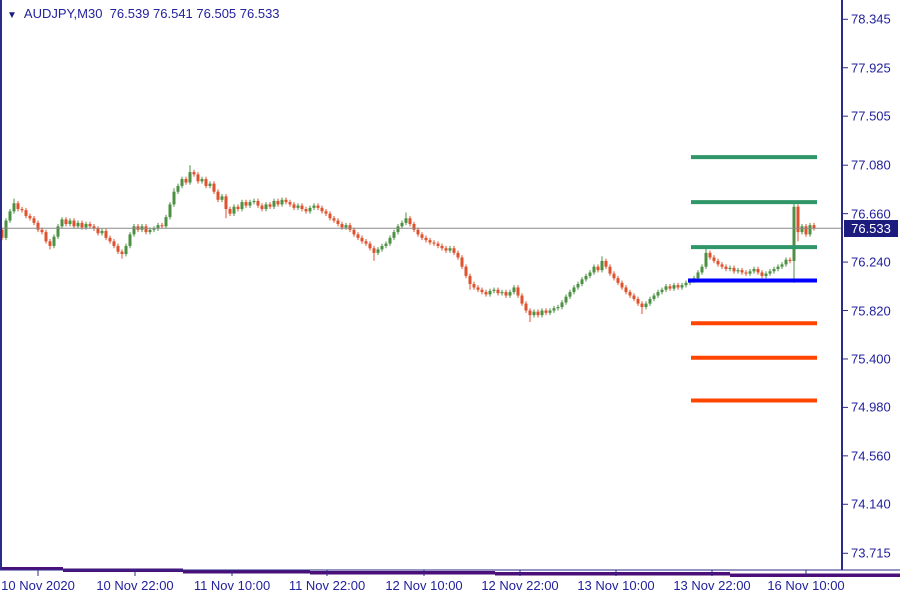  What do you see at coordinates (63, 13) in the screenshot?
I see `symbol-label: AUDJPY,M30` at bounding box center [63, 13].